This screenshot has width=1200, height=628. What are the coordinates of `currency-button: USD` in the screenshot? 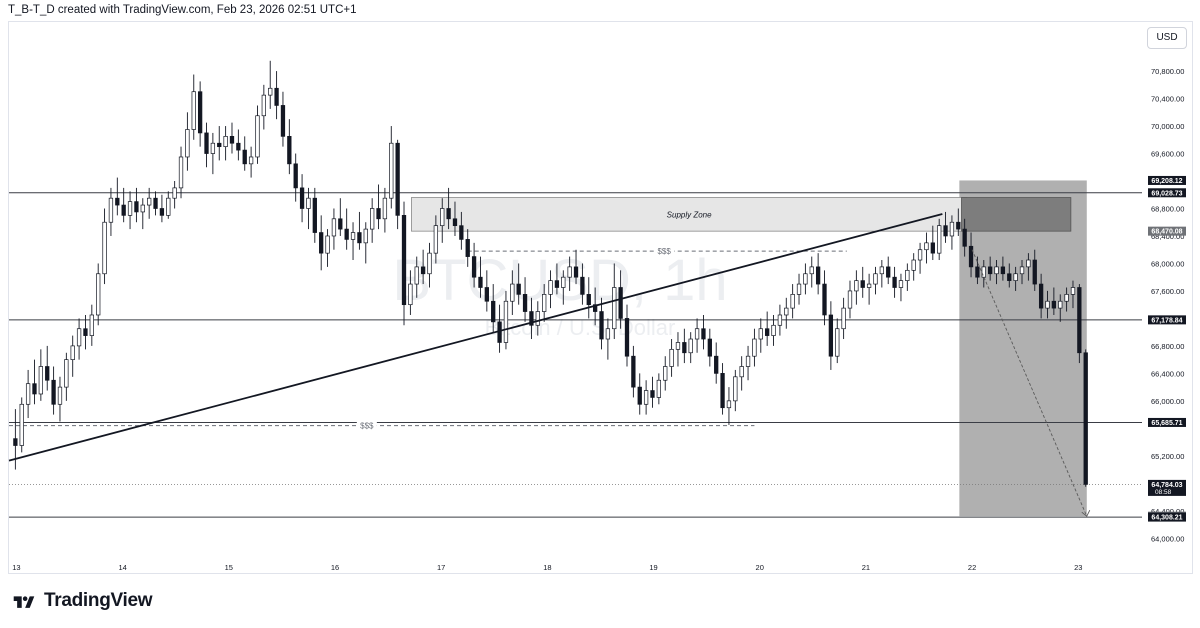 It's located at (1167, 38).